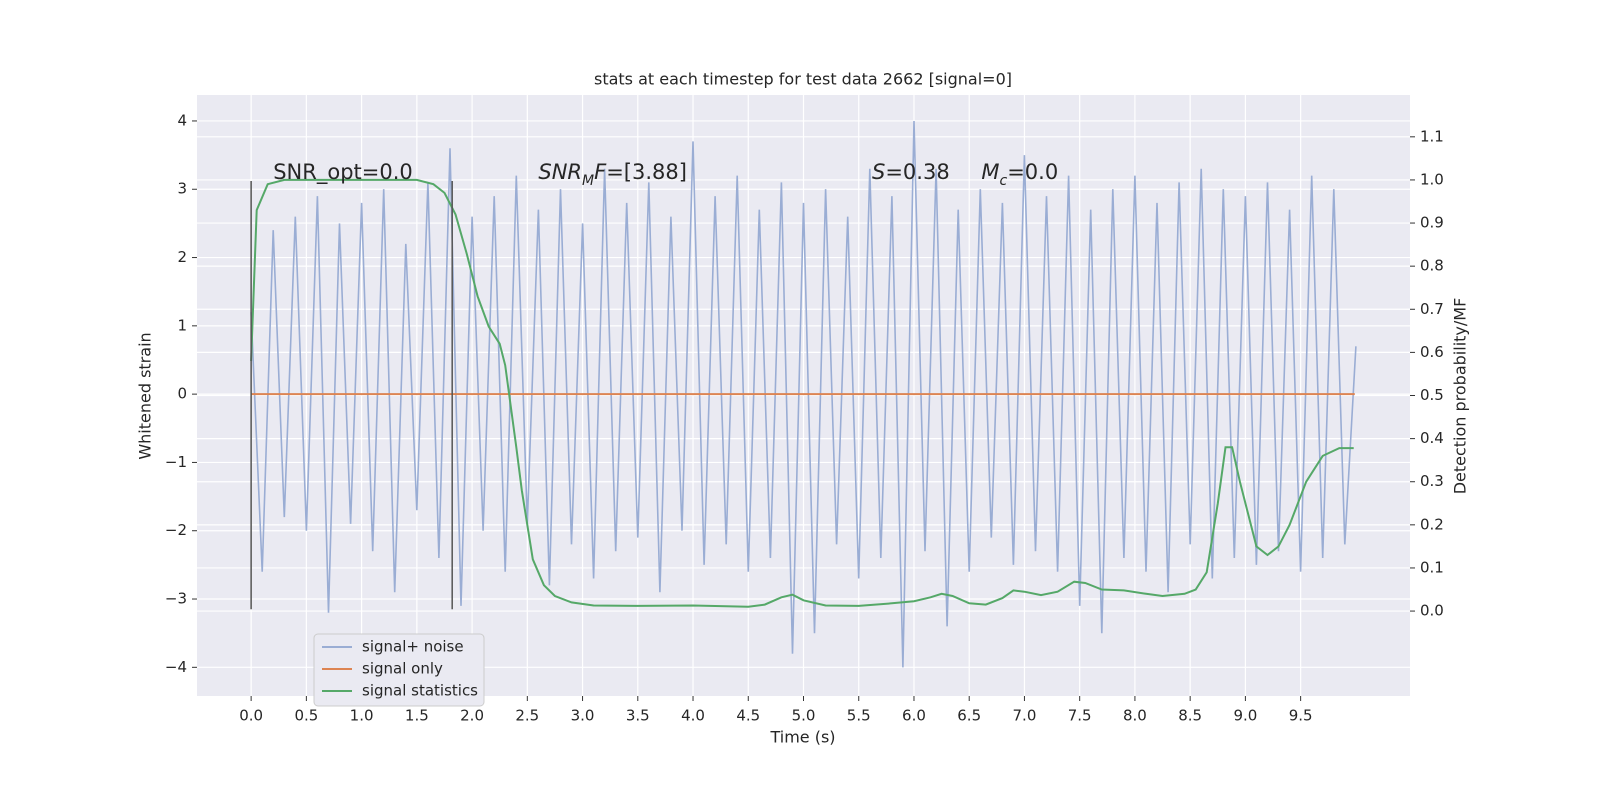 The width and height of the screenshot is (1600, 800). What do you see at coordinates (176, 530) in the screenshot?
I see `y-tick-label: −2` at bounding box center [176, 530].